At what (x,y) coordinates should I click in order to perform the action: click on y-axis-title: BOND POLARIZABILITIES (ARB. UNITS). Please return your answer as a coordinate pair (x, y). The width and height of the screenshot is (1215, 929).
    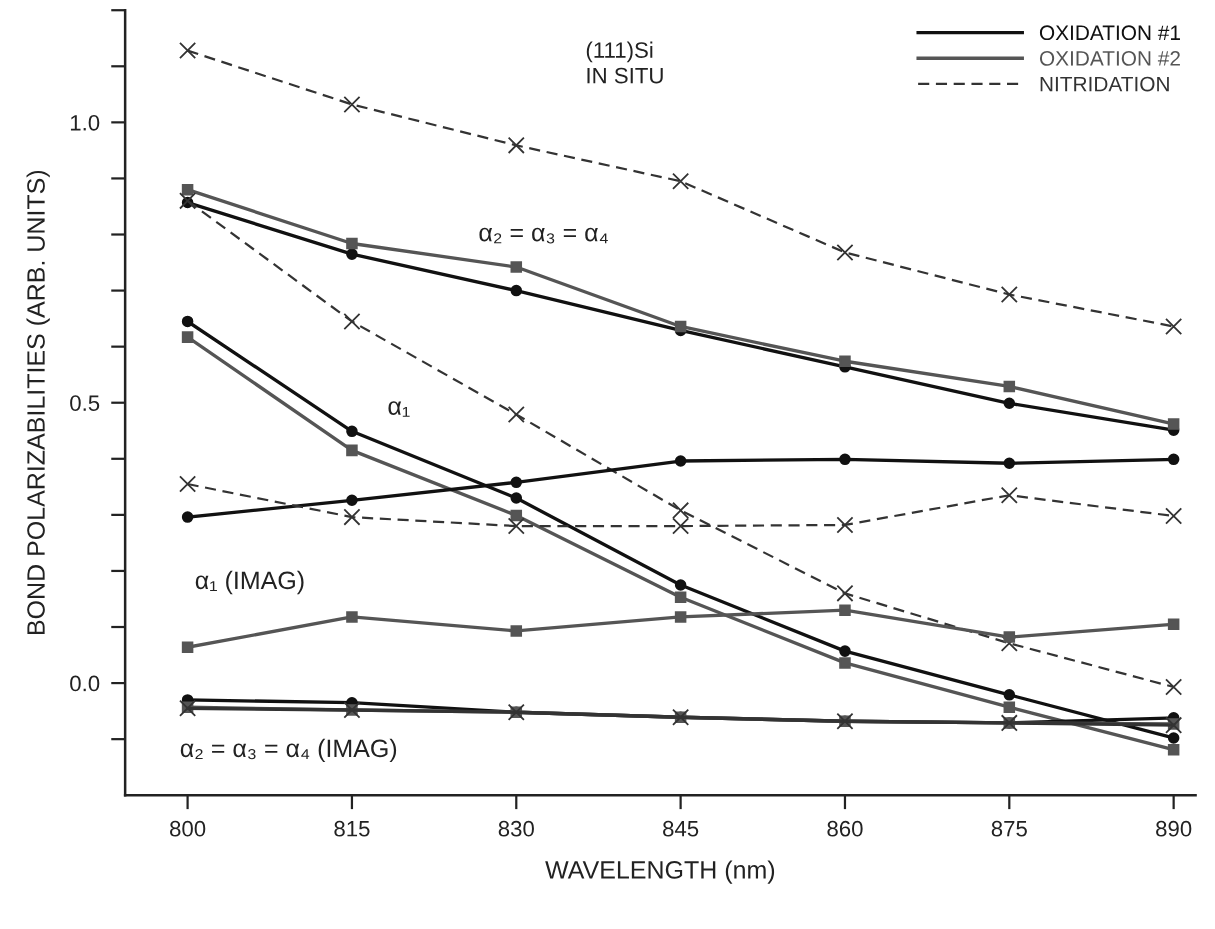
    Looking at the image, I should click on (38, 402).